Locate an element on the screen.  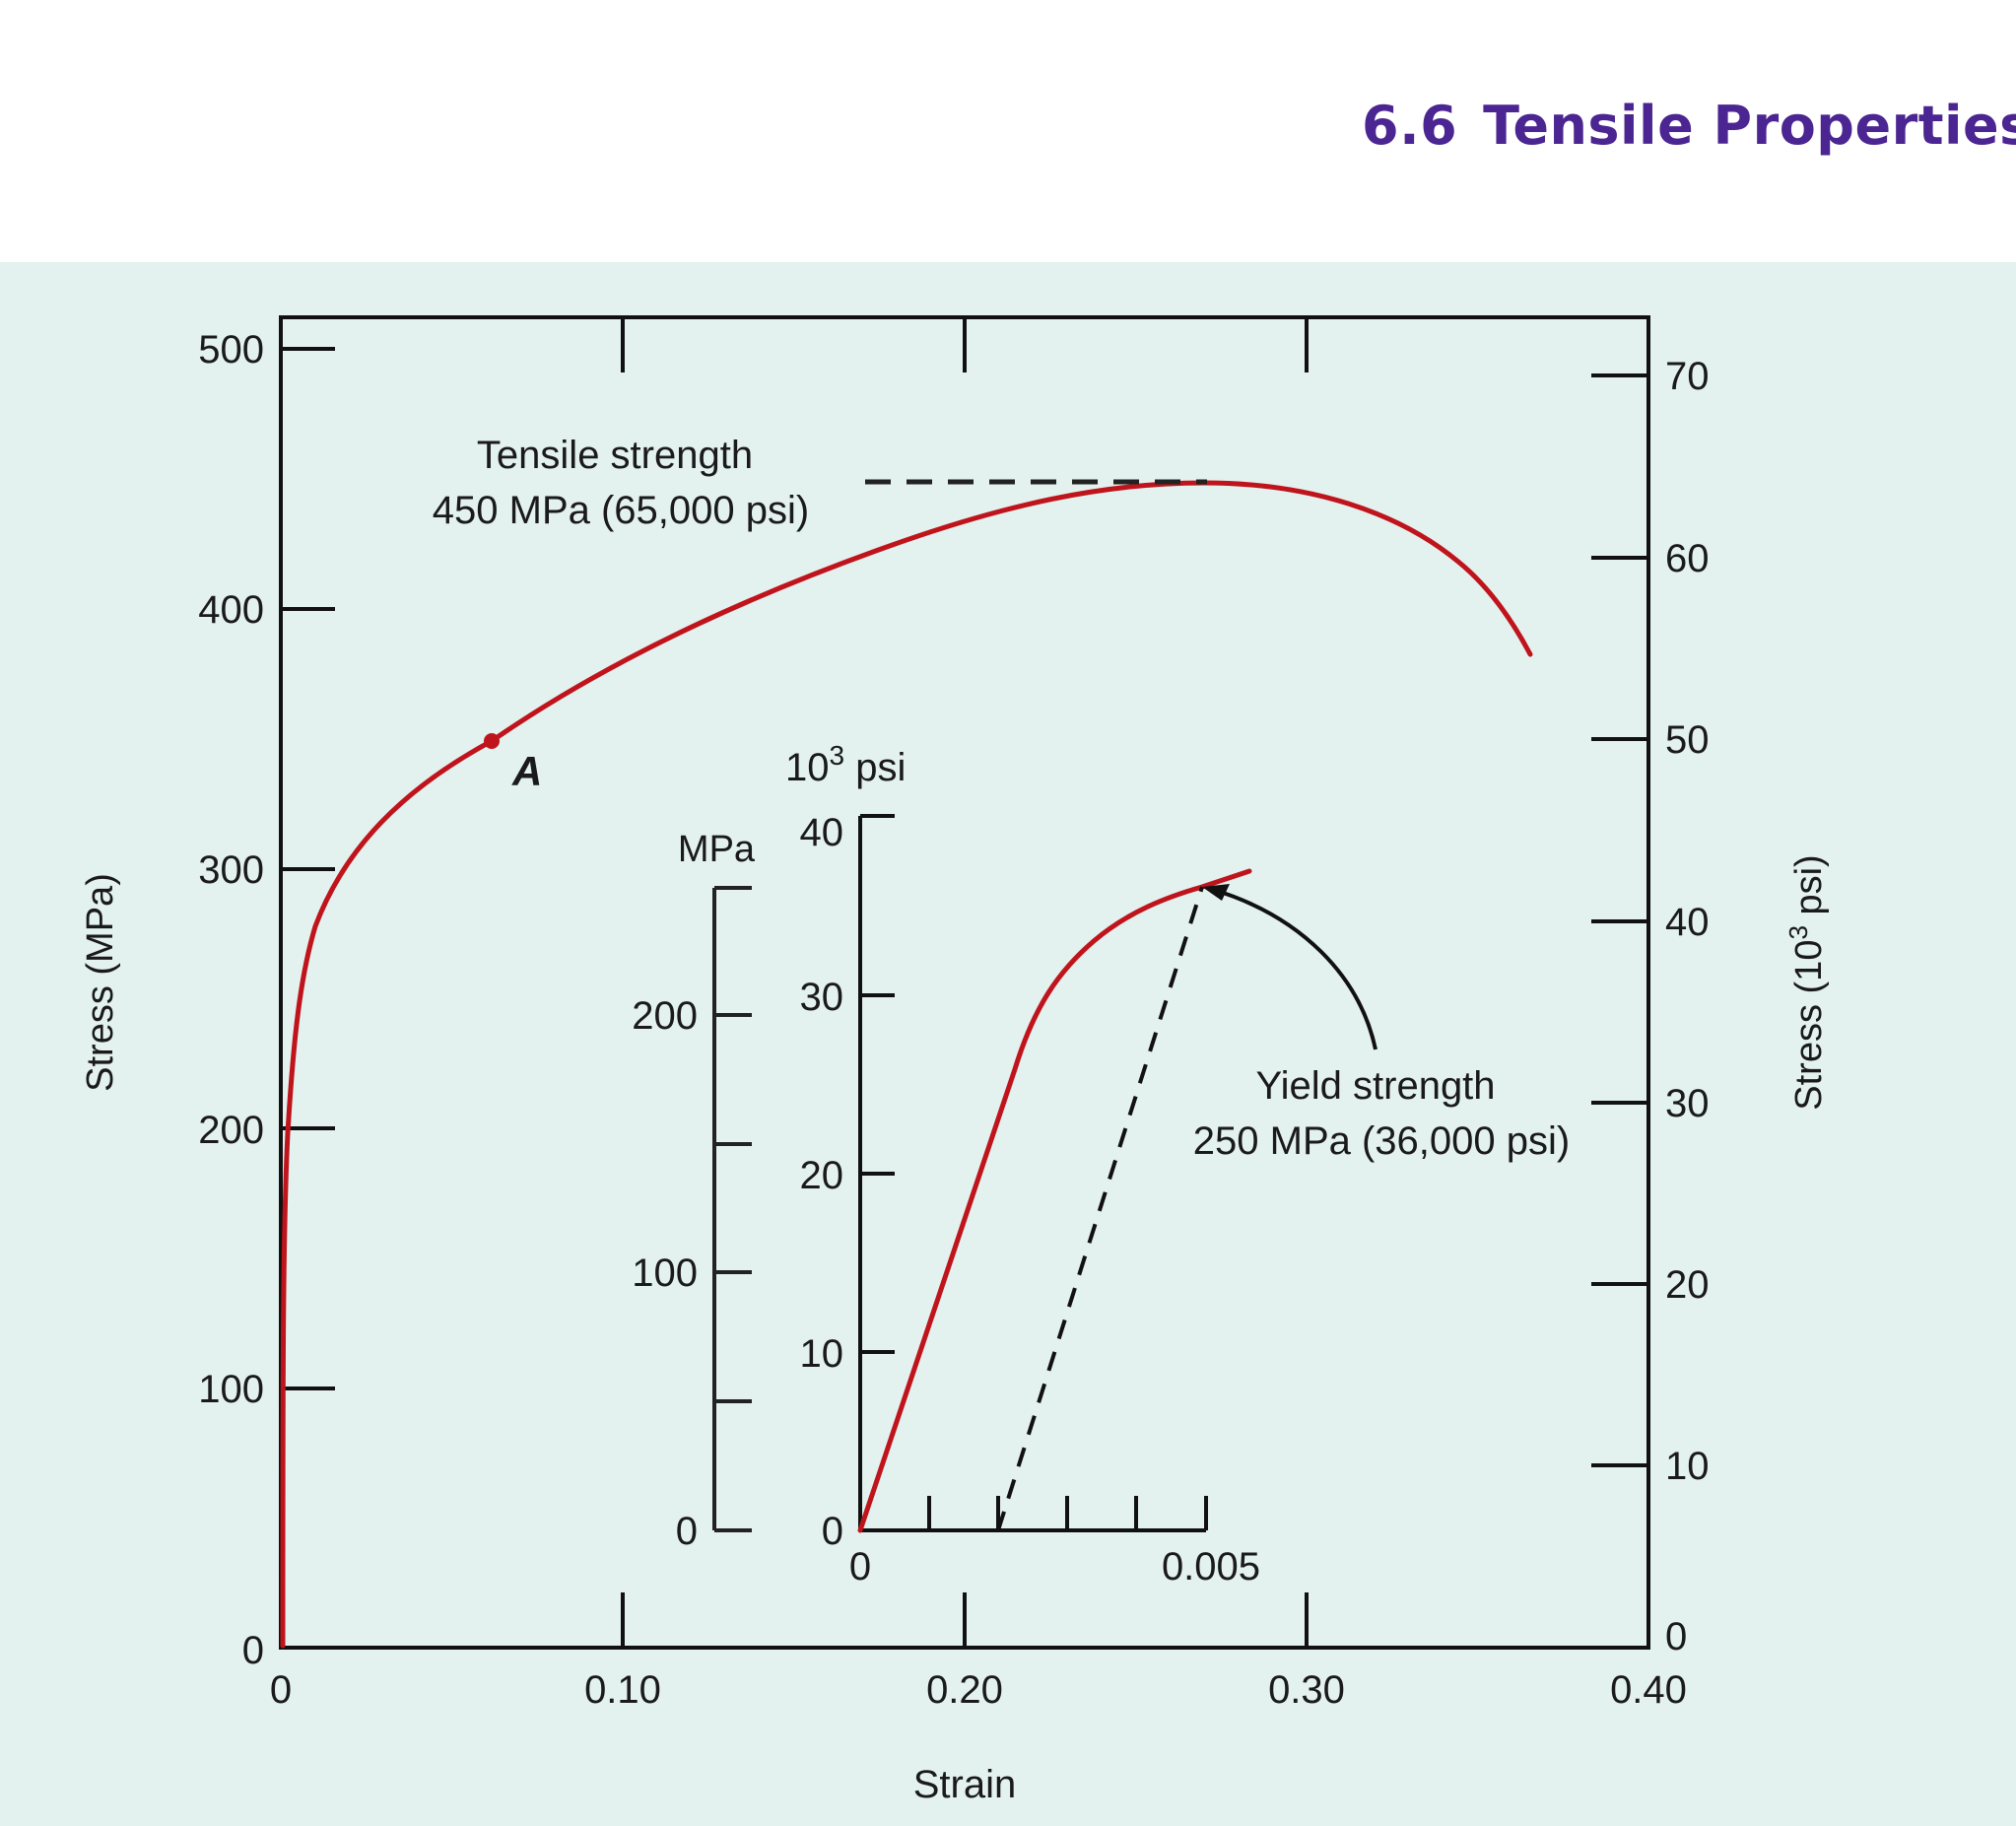
x-tick-0.30: 0.30 is located at coordinates (1306, 1690).